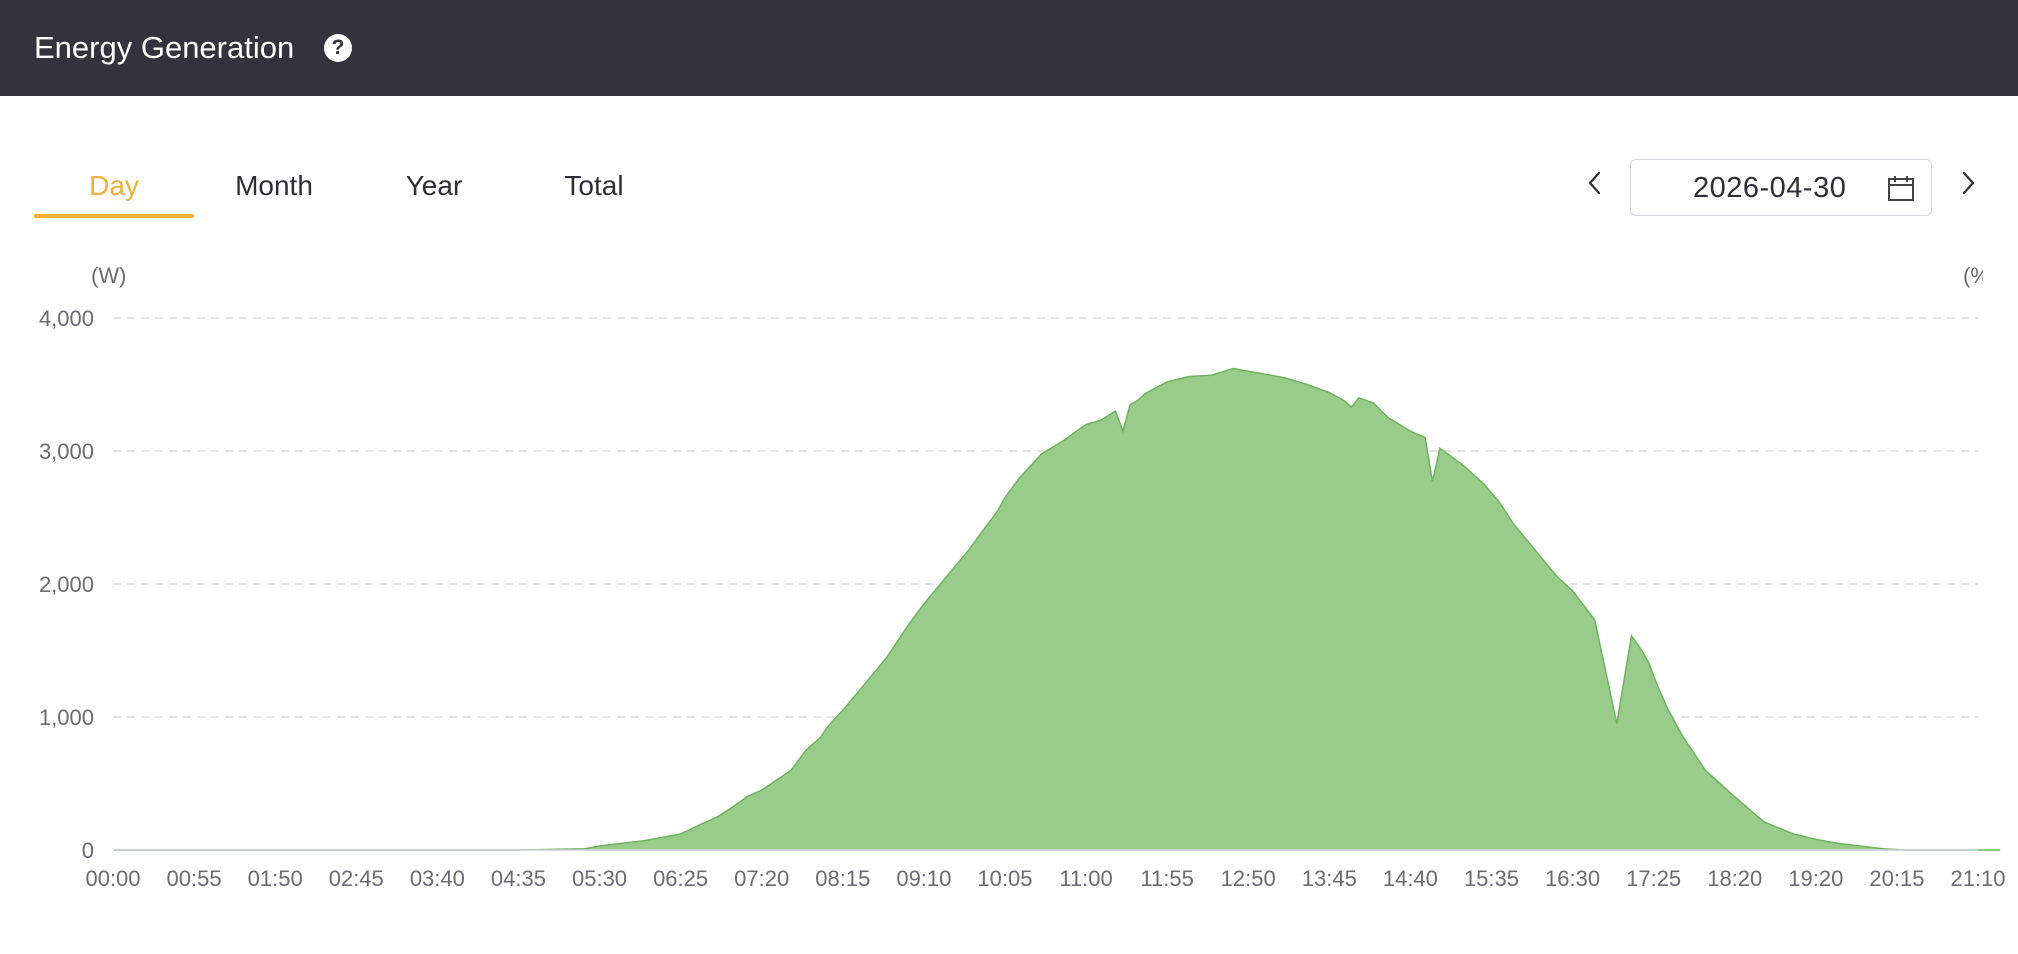 The image size is (2018, 954). I want to click on x-tick-label: 20:15, so click(1896, 878).